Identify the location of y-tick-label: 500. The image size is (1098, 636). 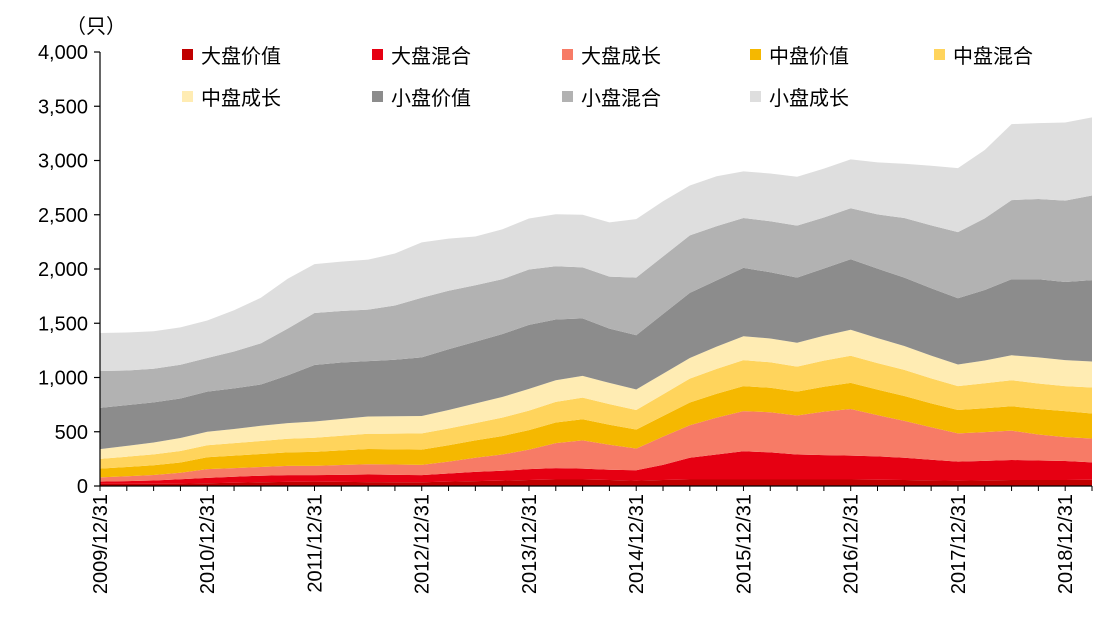
(71, 433).